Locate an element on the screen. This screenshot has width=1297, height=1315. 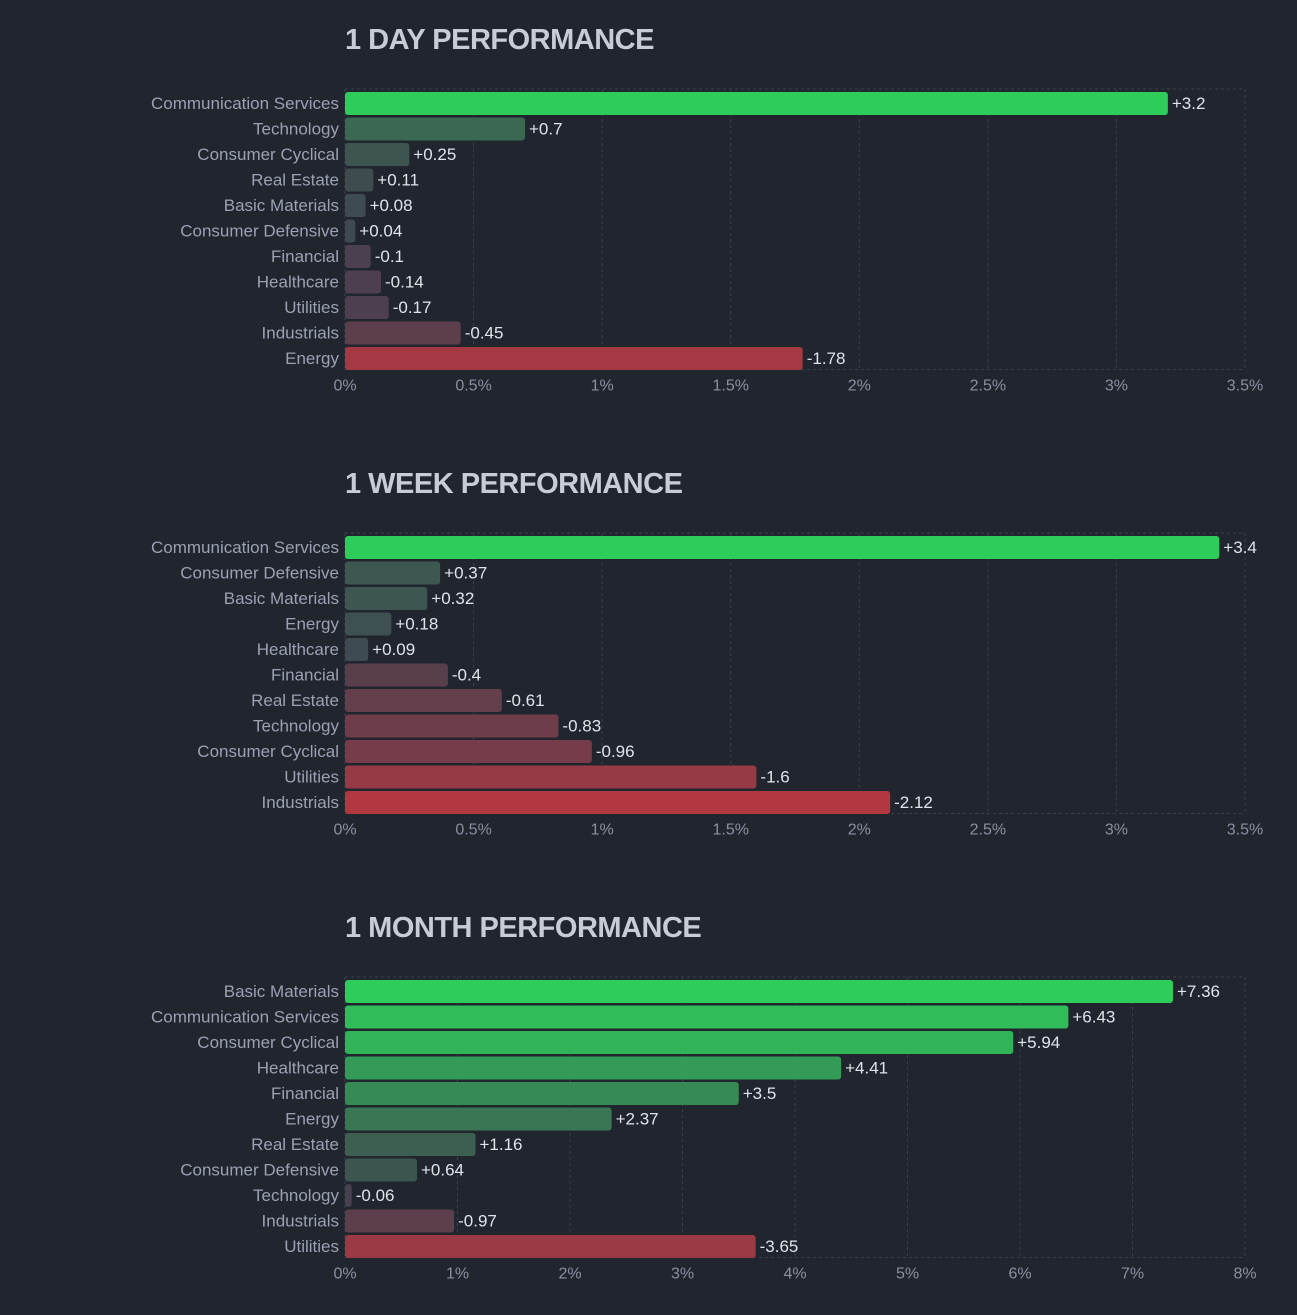
value-label: -0.14 is located at coordinates (404, 282).